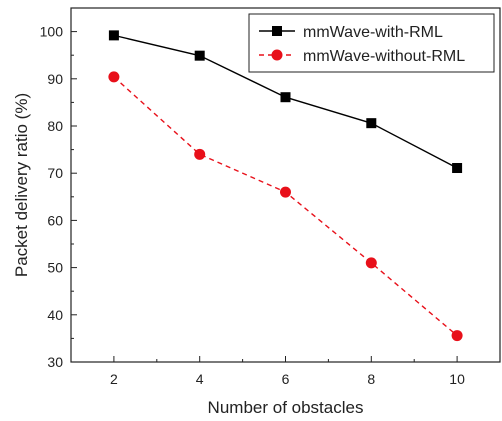  I want to click on y-tick-label: 30, so click(55, 362).